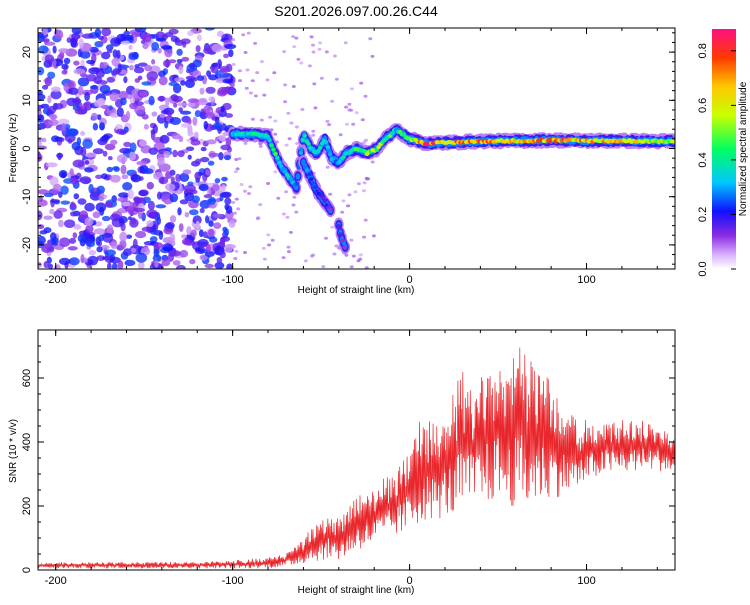  What do you see at coordinates (27, 100) in the screenshot?
I see `y-tick-label: 10` at bounding box center [27, 100].